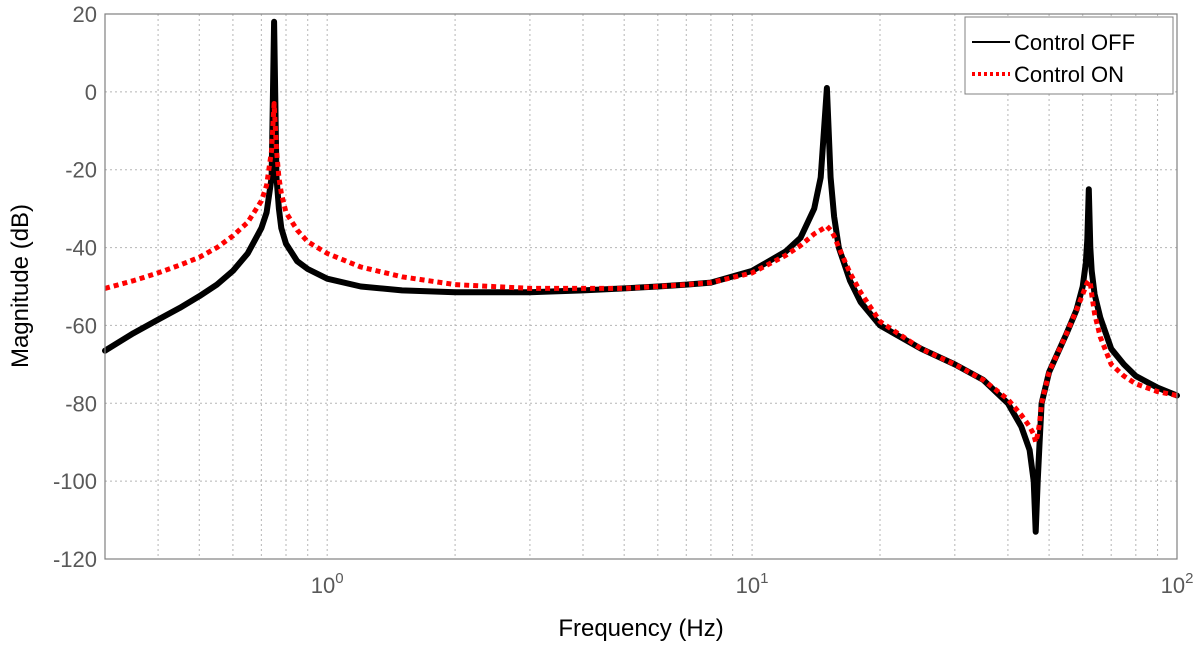  I want to click on y-tick-label: -20, so click(81, 170).